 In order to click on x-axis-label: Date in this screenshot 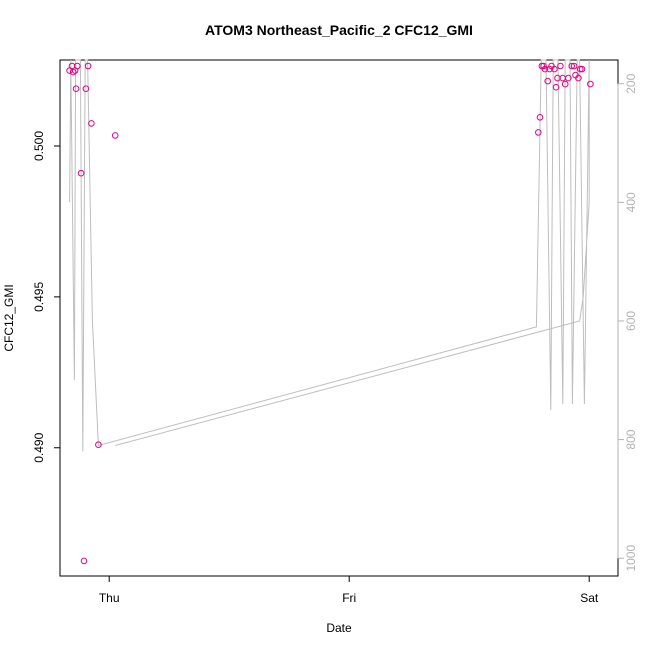, I will do `click(339, 628)`.